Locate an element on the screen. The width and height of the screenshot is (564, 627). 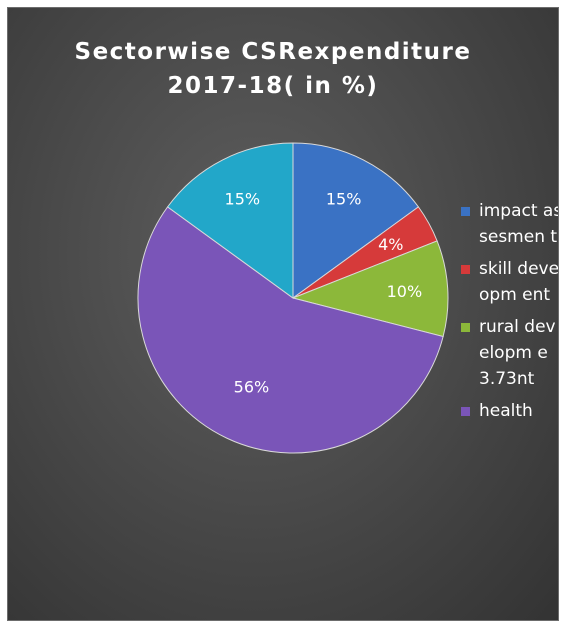
legend-item-rural-development: rural developm e3.73nt is located at coordinates (504, 353).